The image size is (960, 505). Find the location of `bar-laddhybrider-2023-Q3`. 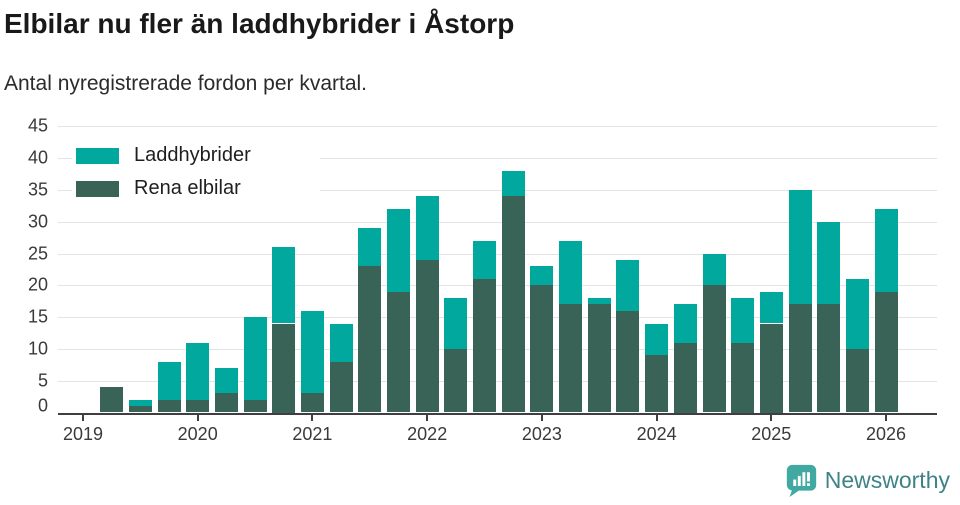

bar-laddhybrider-2023-Q3 is located at coordinates (599, 301).